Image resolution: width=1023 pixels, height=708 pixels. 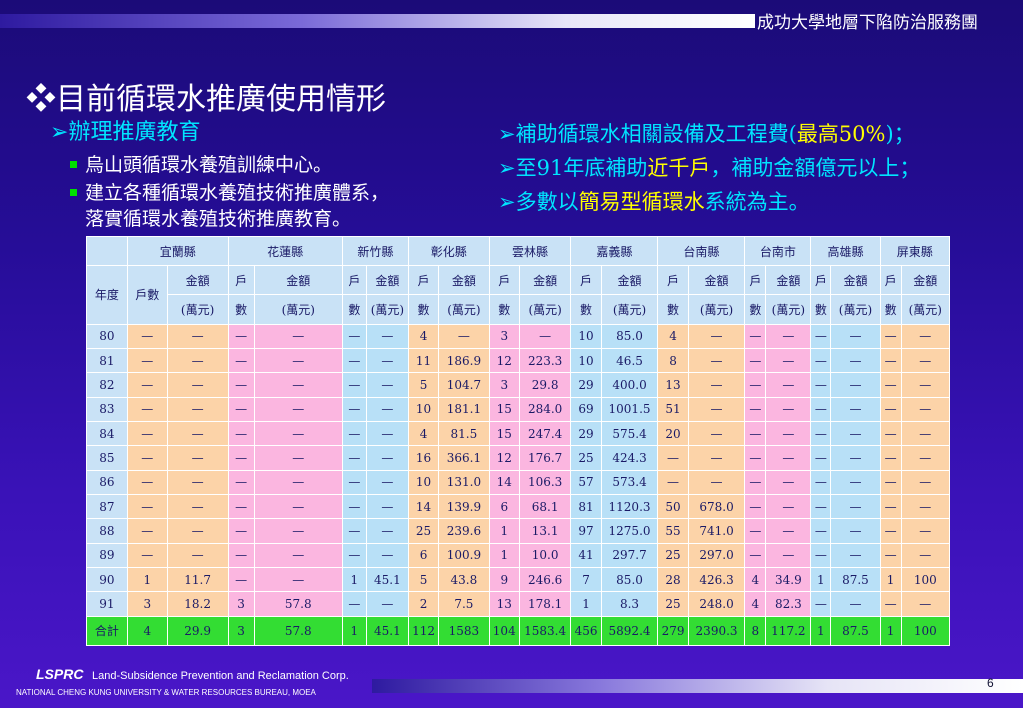 I want to click on r2-post: ，補助金額億元以上；, so click(x=815, y=168).